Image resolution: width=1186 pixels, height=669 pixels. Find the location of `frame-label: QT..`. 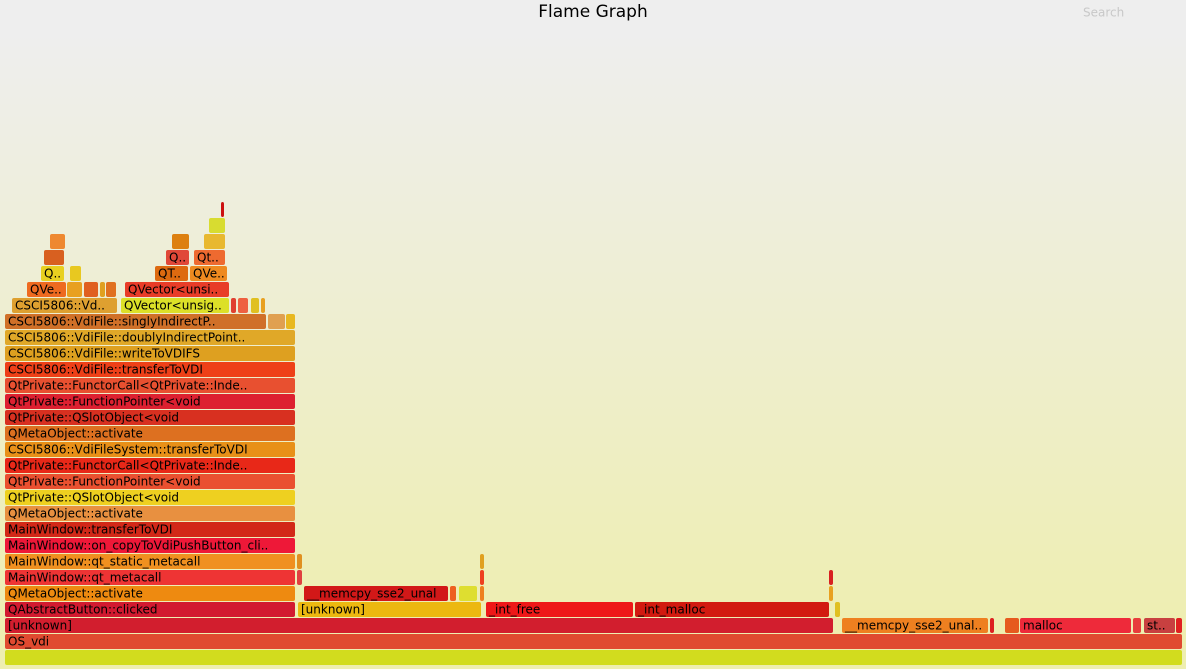

frame-label: QT.. is located at coordinates (169, 274).